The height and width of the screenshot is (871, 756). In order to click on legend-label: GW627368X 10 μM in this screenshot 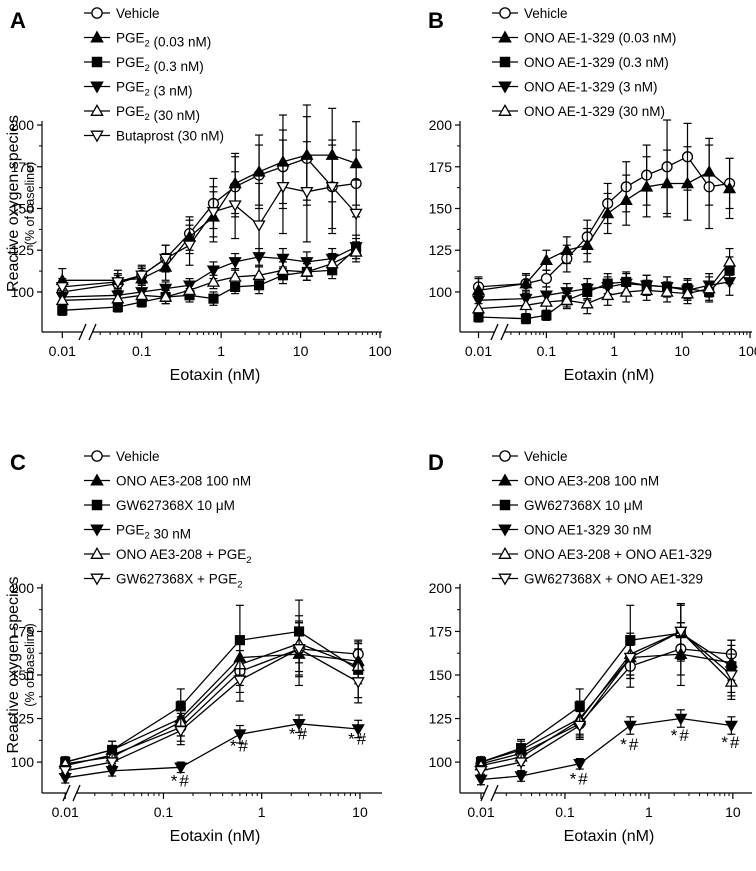, I will do `click(583, 505)`.